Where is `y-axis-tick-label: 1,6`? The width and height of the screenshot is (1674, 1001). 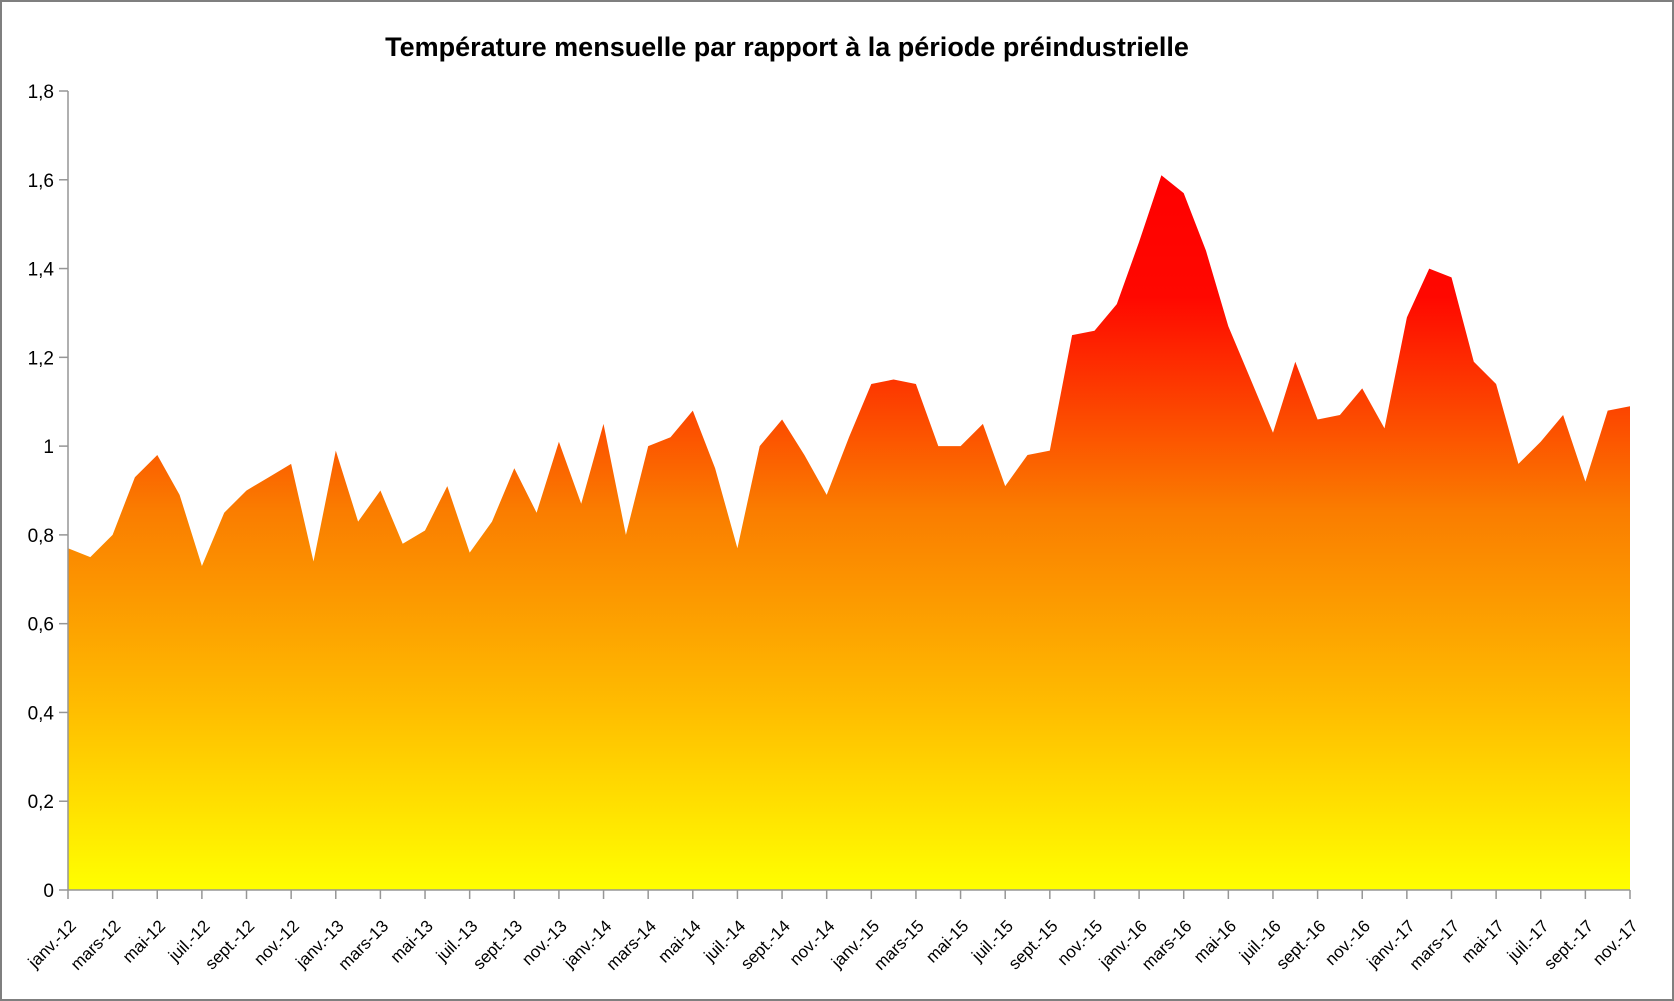 y-axis-tick-label: 1,6 is located at coordinates (41, 181).